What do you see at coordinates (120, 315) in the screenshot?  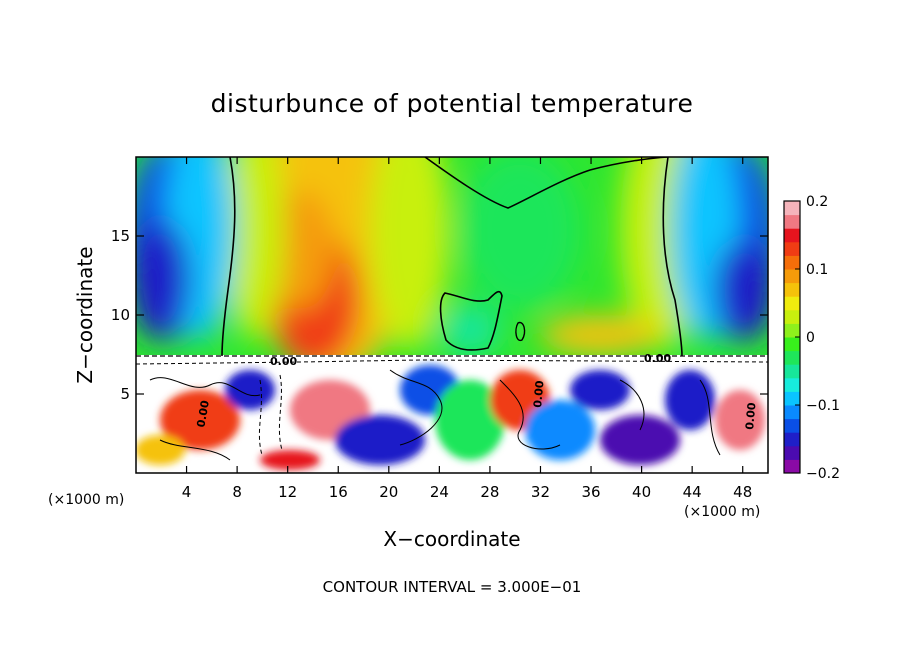 I see `y-tick-label: 10` at bounding box center [120, 315].